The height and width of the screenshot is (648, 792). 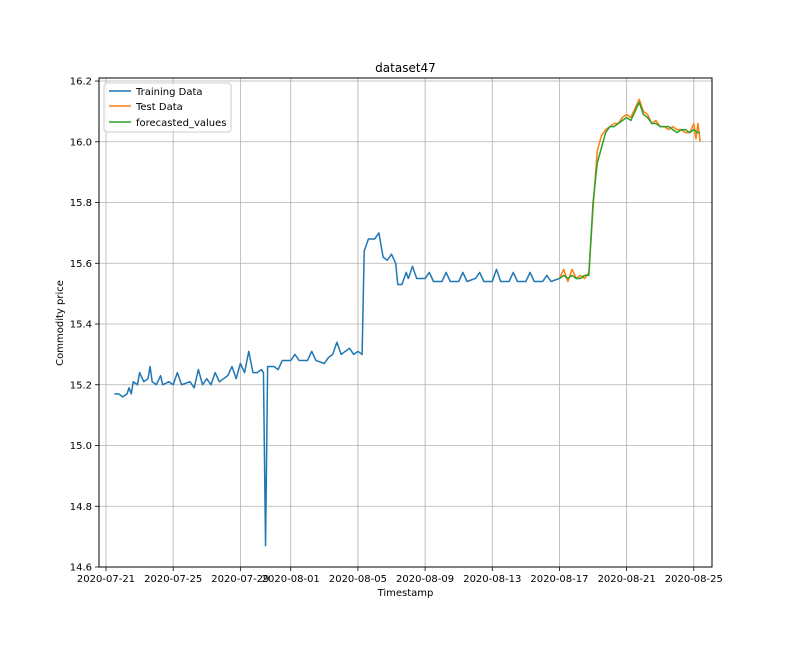 What do you see at coordinates (492, 579) in the screenshot?
I see `x-tick-label: 2020-08-13` at bounding box center [492, 579].